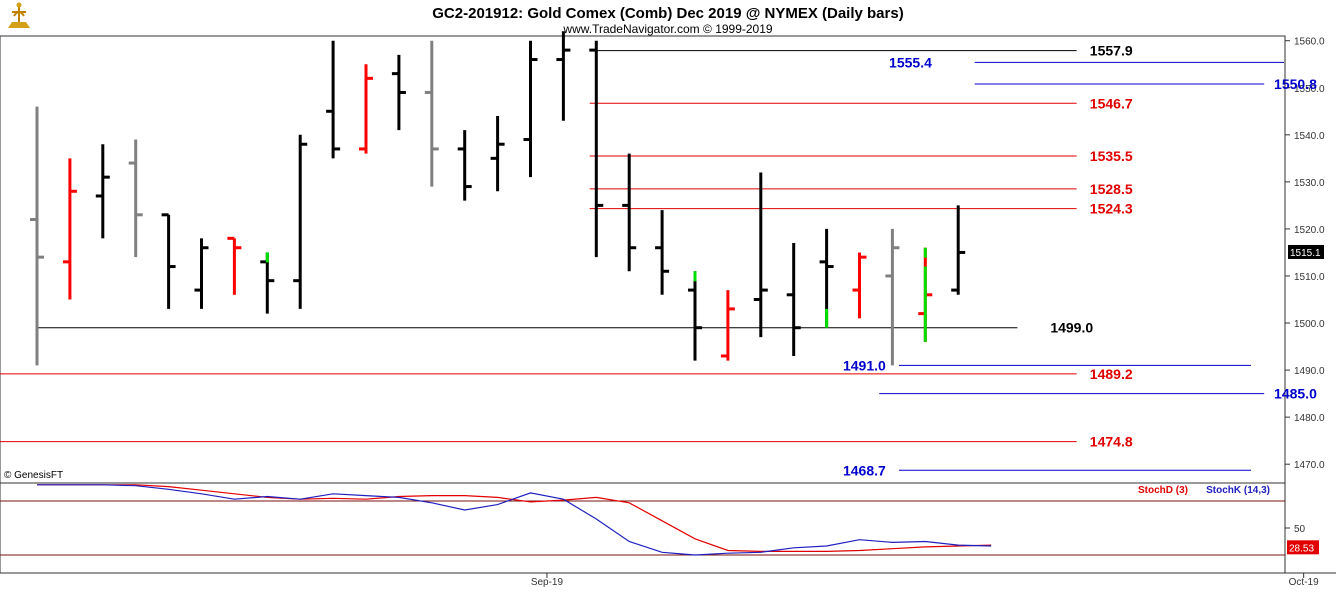 The width and height of the screenshot is (1336, 596). I want to click on chart-subtitle: www.TradeNavigator.com © 1999-2019, so click(667, 29).